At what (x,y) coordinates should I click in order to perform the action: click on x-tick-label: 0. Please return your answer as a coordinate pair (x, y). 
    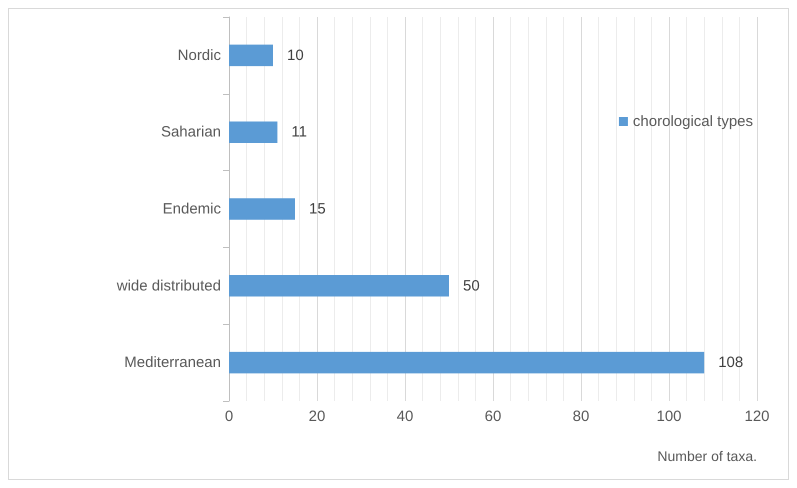
    Looking at the image, I should click on (229, 416).